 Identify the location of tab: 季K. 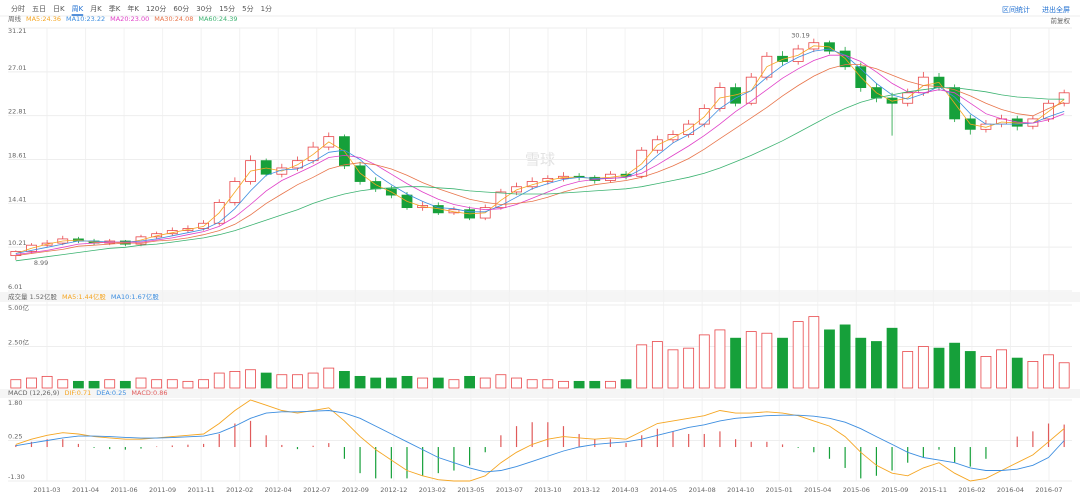
(115, 8).